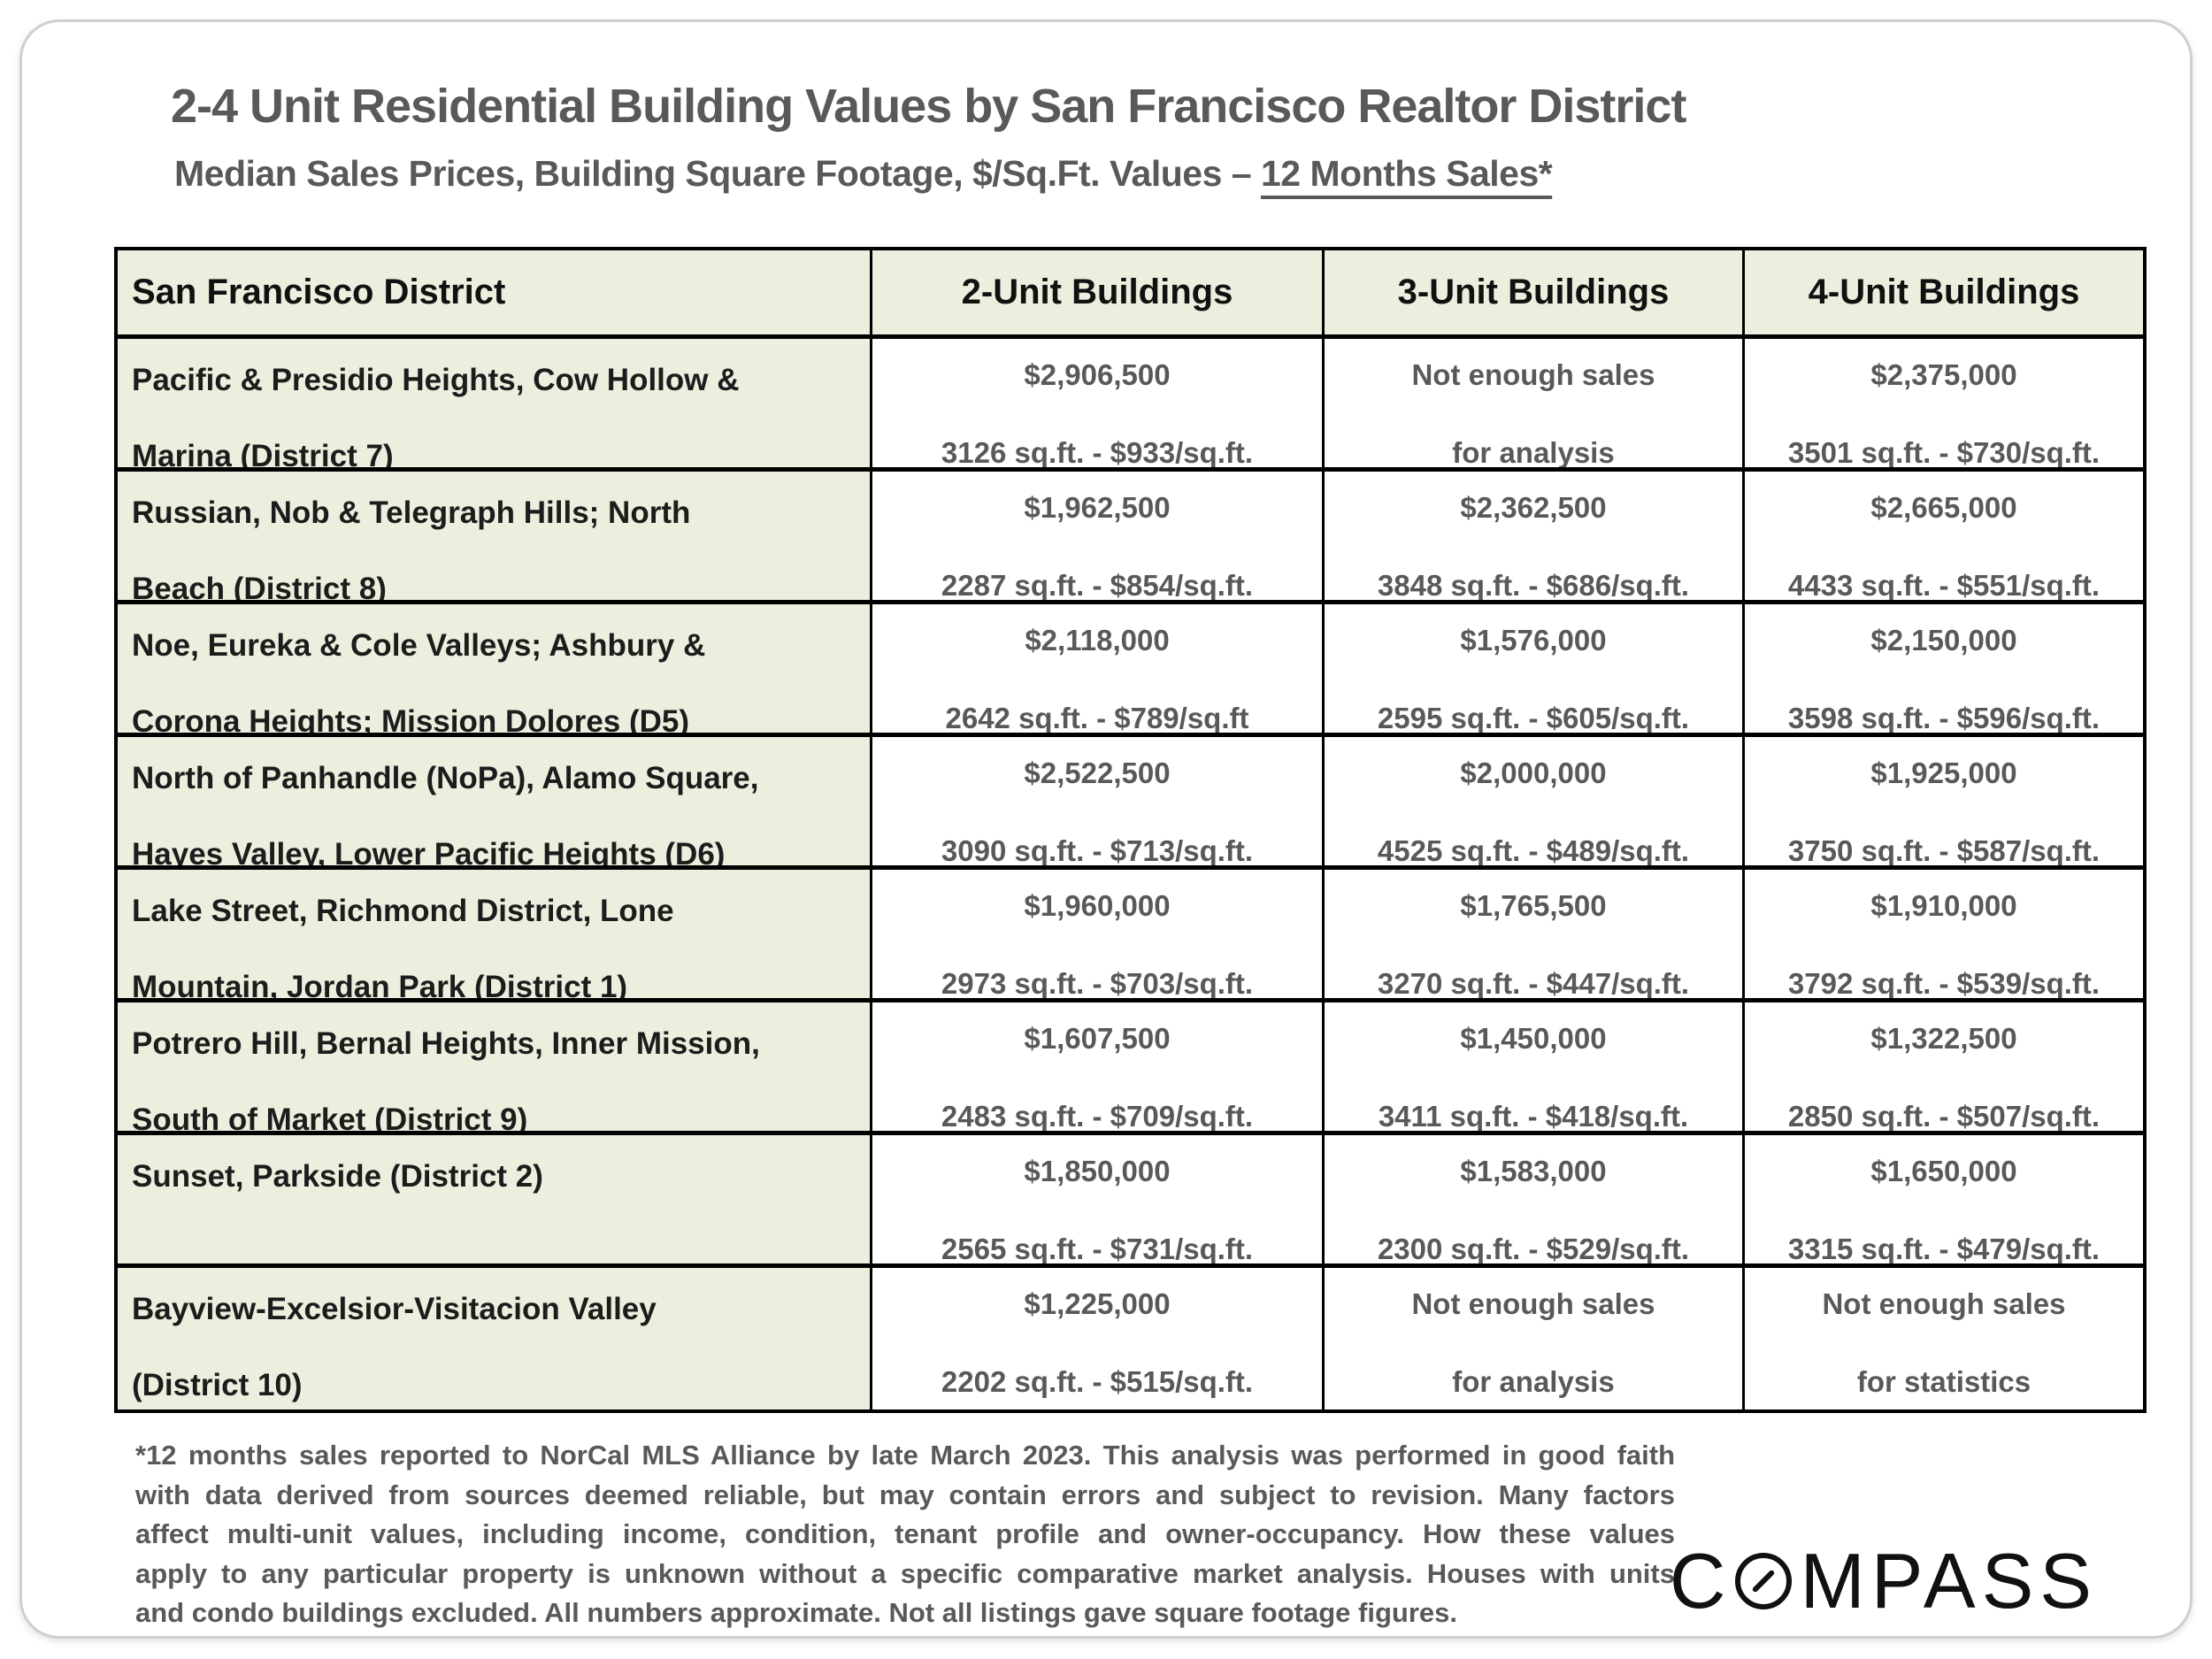 This screenshot has width=2212, height=1659. What do you see at coordinates (1098, 508) in the screenshot?
I see `median-price: $1,962,500` at bounding box center [1098, 508].